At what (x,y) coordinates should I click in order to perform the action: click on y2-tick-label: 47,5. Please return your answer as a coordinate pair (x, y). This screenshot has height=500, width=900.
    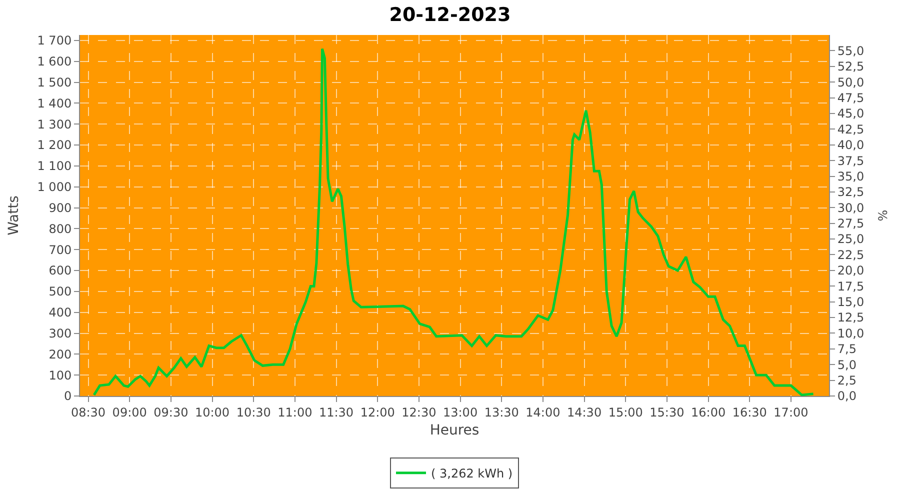
    Looking at the image, I should click on (850, 97).